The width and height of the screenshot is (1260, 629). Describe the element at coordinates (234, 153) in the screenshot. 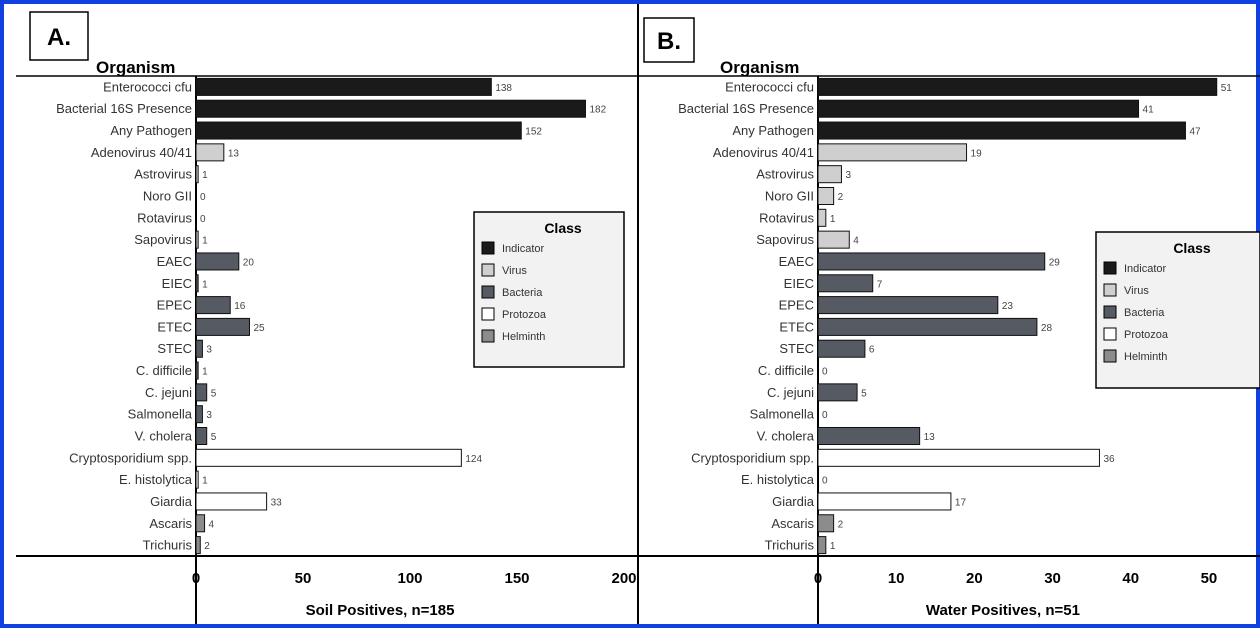

I see `value-label-adenovirus-40-41: 13` at that location.